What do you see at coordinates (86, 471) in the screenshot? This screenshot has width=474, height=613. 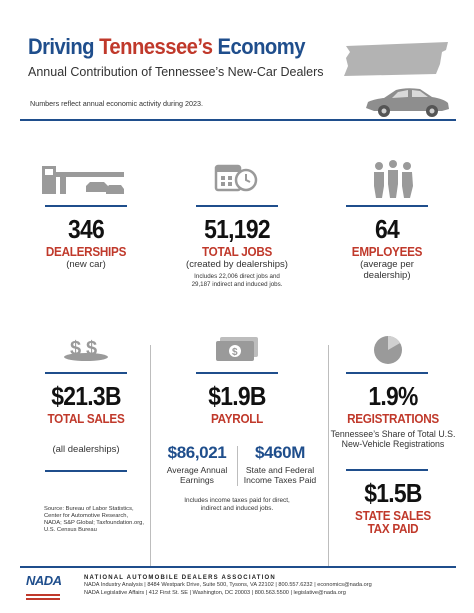 I see `sales-bottom-divider` at bounding box center [86, 471].